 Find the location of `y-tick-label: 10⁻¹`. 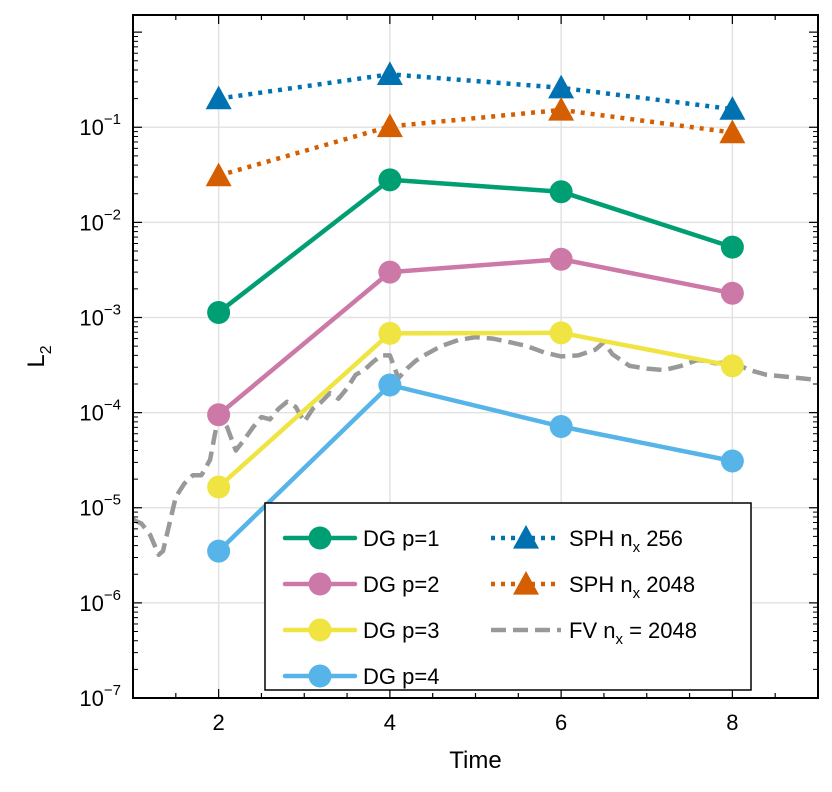

y-tick-label: 10⁻¹ is located at coordinates (100, 125).